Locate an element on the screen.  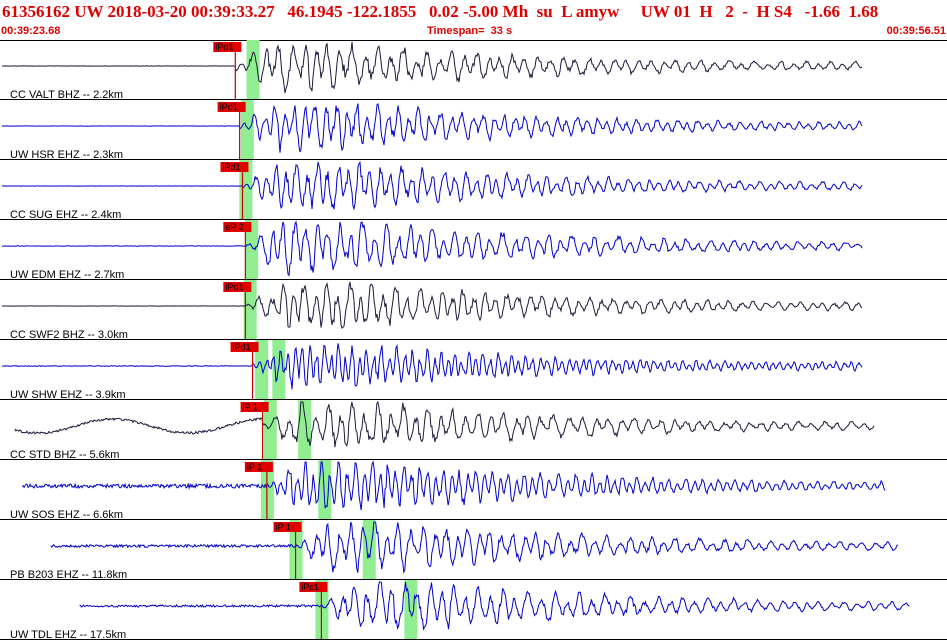
channel-label: PB B203 EHZ -- 11.8km is located at coordinates (68, 575).